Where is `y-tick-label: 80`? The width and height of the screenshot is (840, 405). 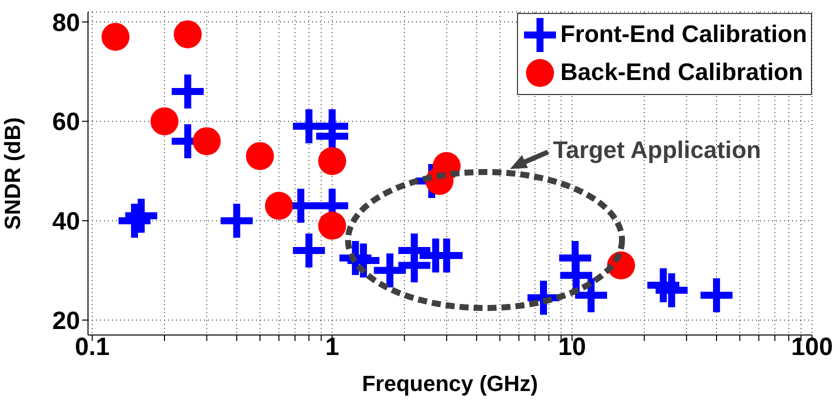
y-tick-label: 80 is located at coordinates (66, 22).